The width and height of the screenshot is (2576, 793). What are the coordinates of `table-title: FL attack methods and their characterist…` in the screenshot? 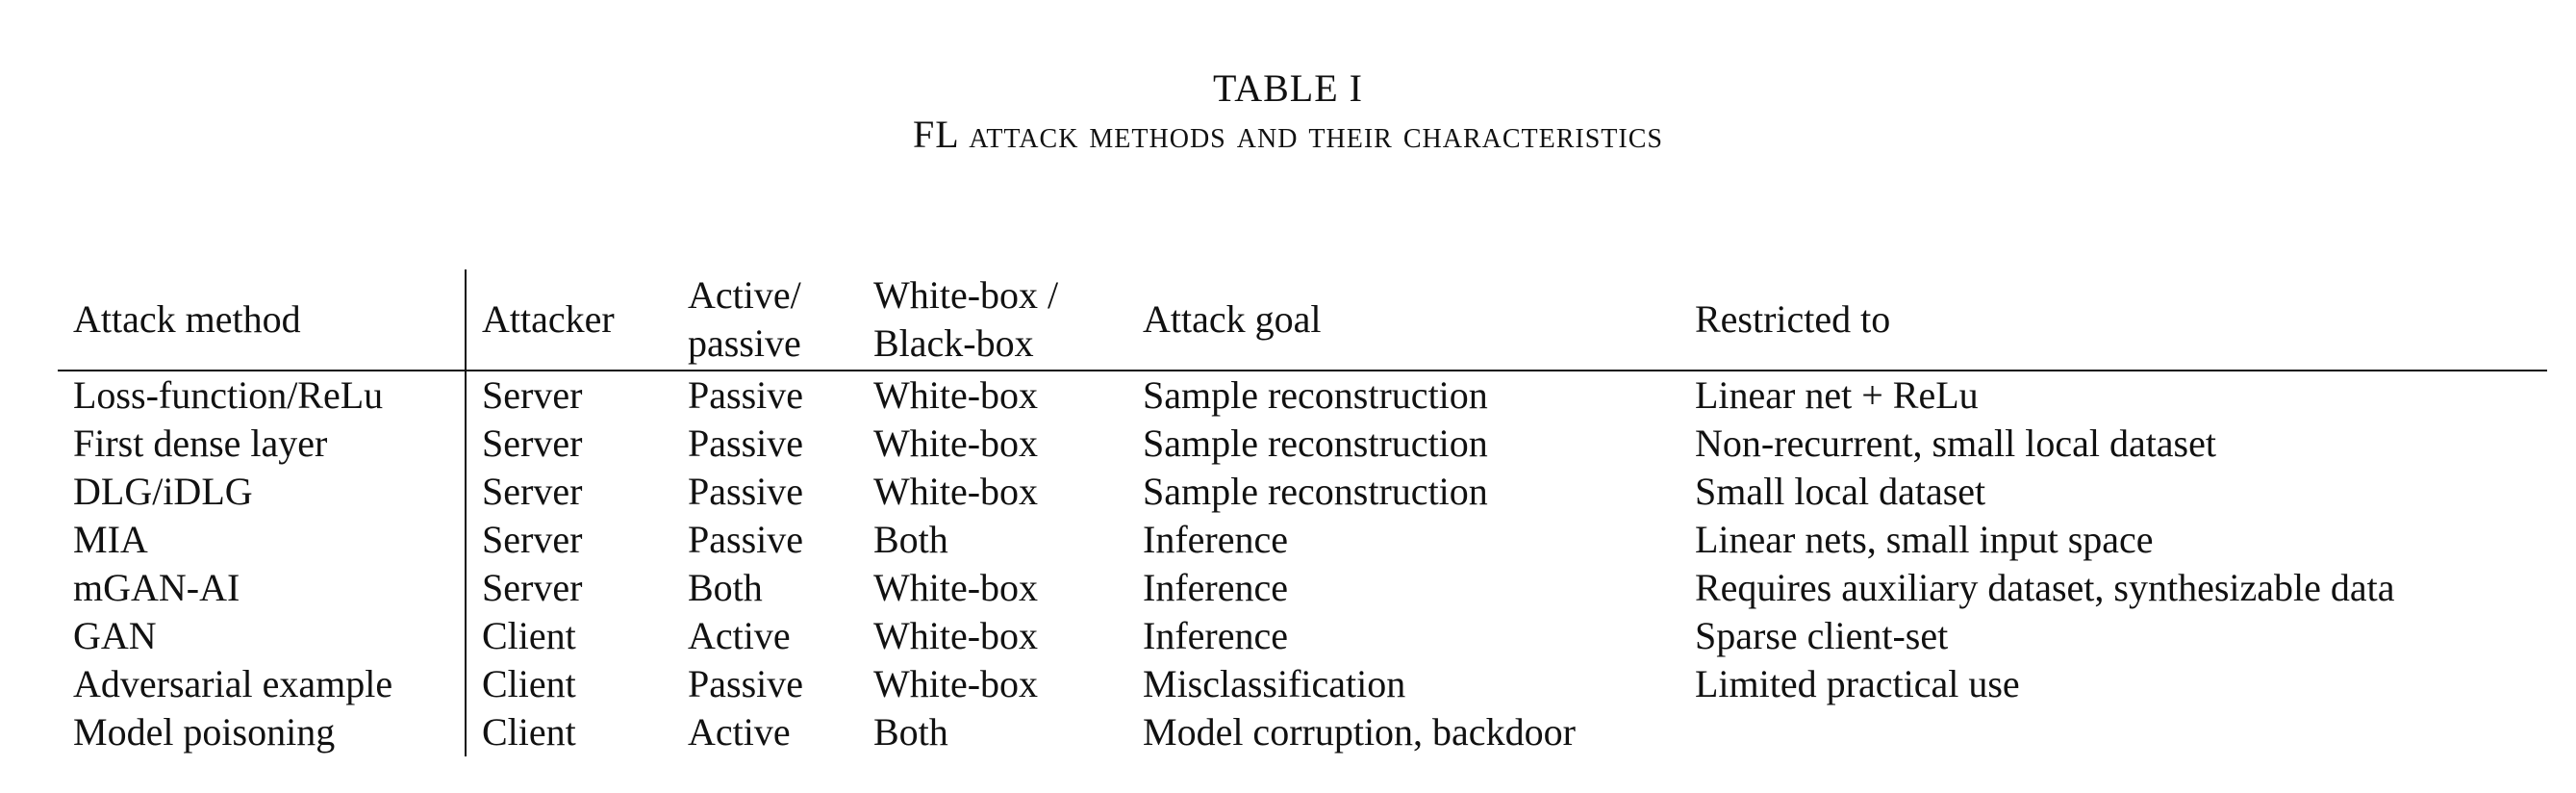 It's located at (1288, 134).